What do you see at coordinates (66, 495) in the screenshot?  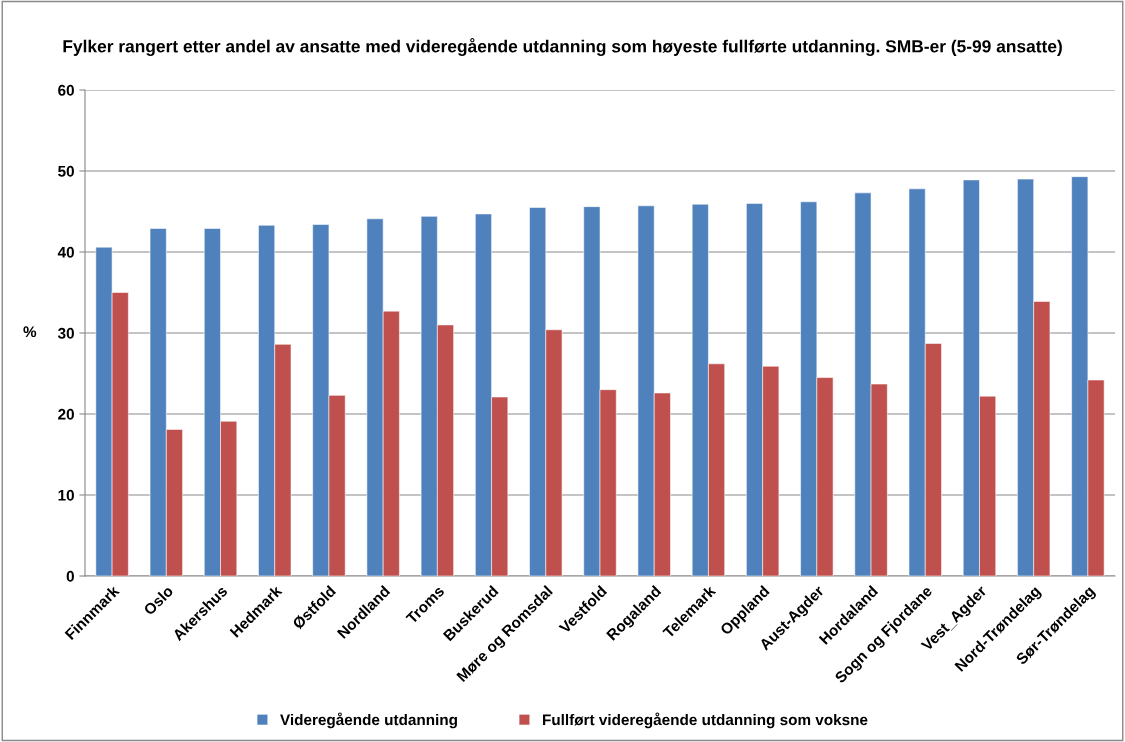 I see `y-tick-label: 10` at bounding box center [66, 495].